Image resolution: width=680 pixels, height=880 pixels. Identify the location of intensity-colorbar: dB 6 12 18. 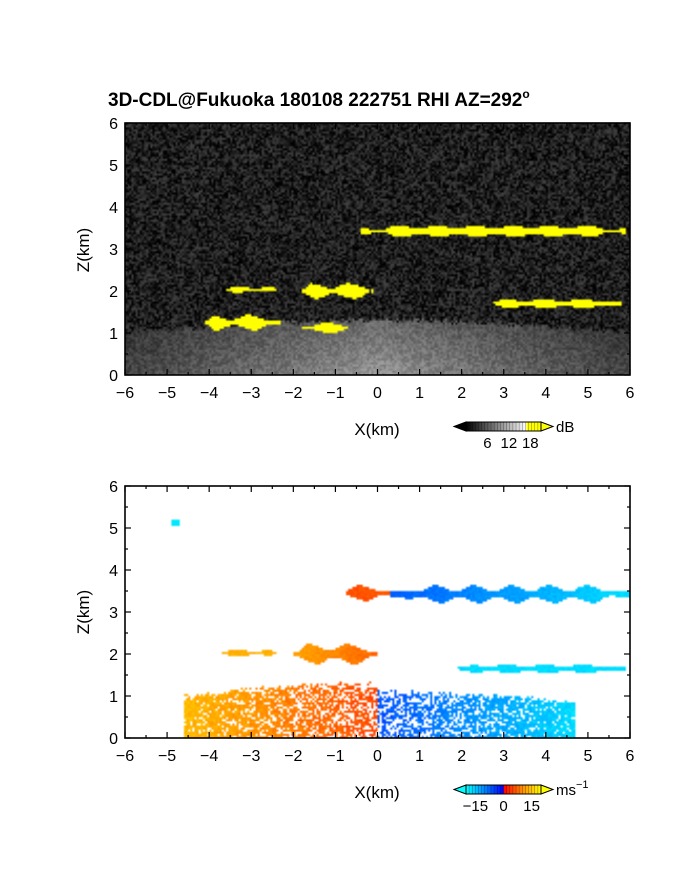
(513, 435).